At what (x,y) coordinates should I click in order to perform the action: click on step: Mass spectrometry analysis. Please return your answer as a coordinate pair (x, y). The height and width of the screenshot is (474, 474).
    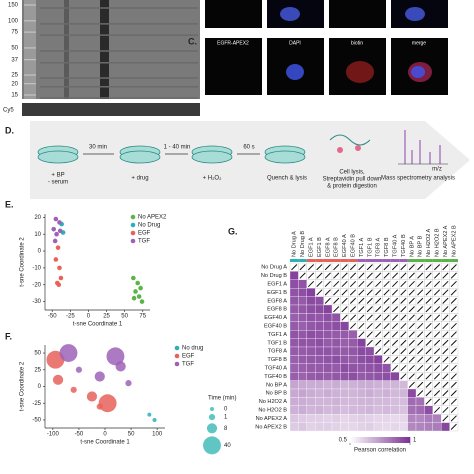
    Looking at the image, I should click on (418, 179).